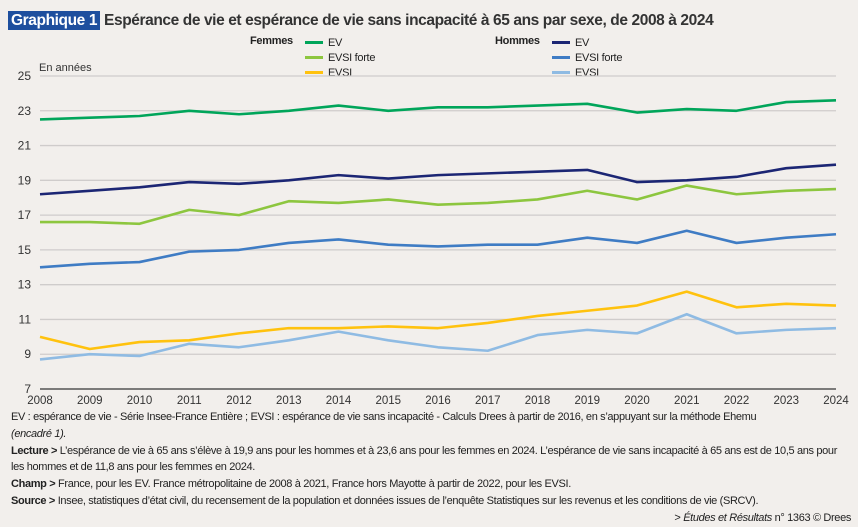  Describe the element at coordinates (25, 76) in the screenshot. I see `y-tick-label: 25` at that location.